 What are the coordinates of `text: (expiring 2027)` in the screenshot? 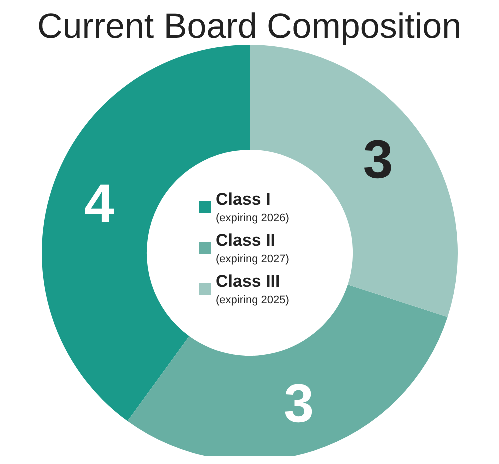 It's located at (253, 260).